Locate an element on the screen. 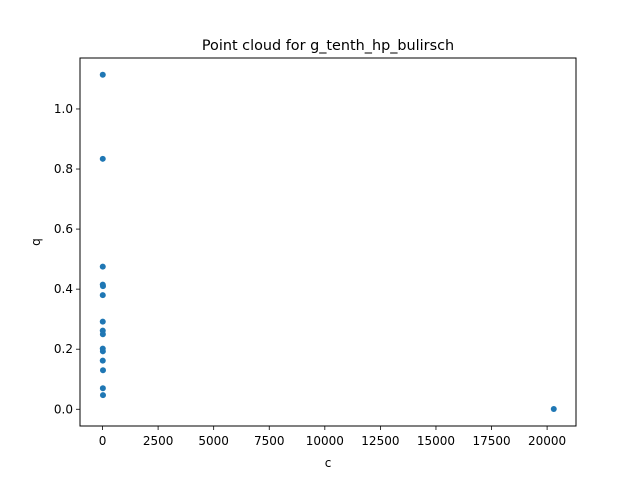 Image resolution: width=640 pixels, height=480 pixels. x-axis: 0 2500 5000 7500 10000 12500 15000 17500 20000 is located at coordinates (332, 437).